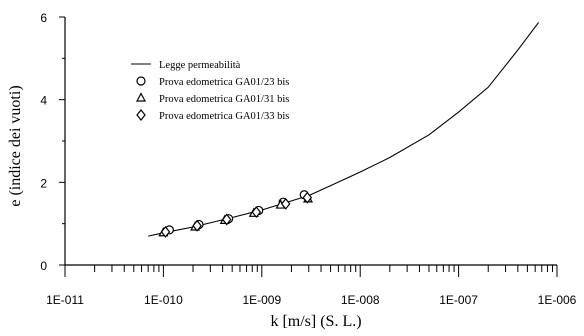 This screenshot has width=584, height=336. Describe the element at coordinates (141, 97) in the screenshot. I see `legend-triangle-swatch` at that location.